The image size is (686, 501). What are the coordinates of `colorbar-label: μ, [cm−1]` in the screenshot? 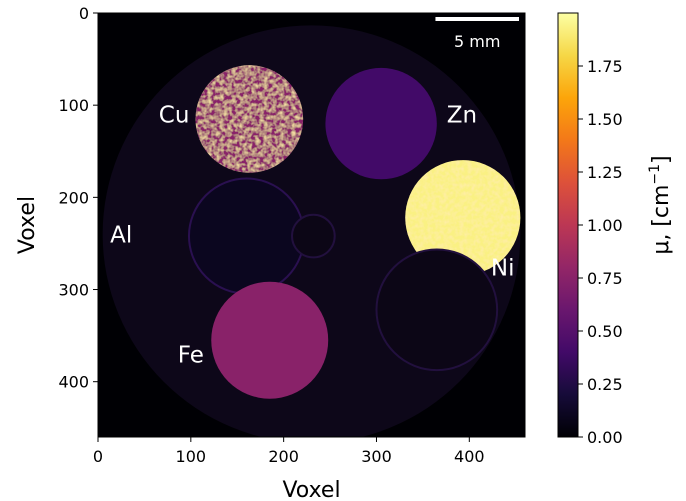 It's located at (660, 204).